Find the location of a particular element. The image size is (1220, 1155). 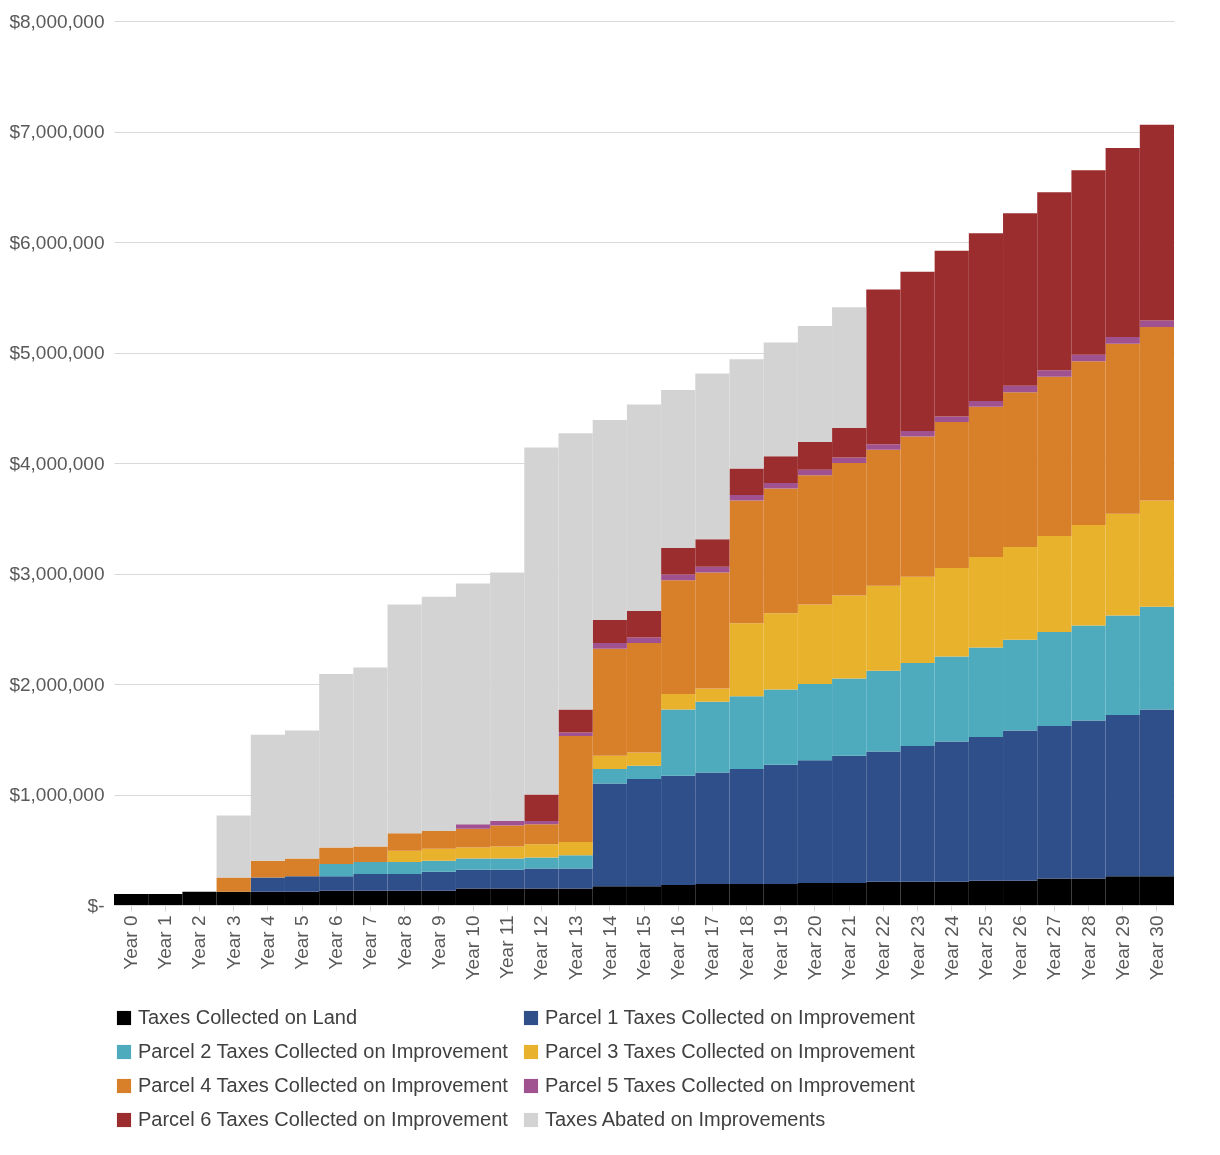

x-tick-label: Year 6 is located at coordinates (336, 942).